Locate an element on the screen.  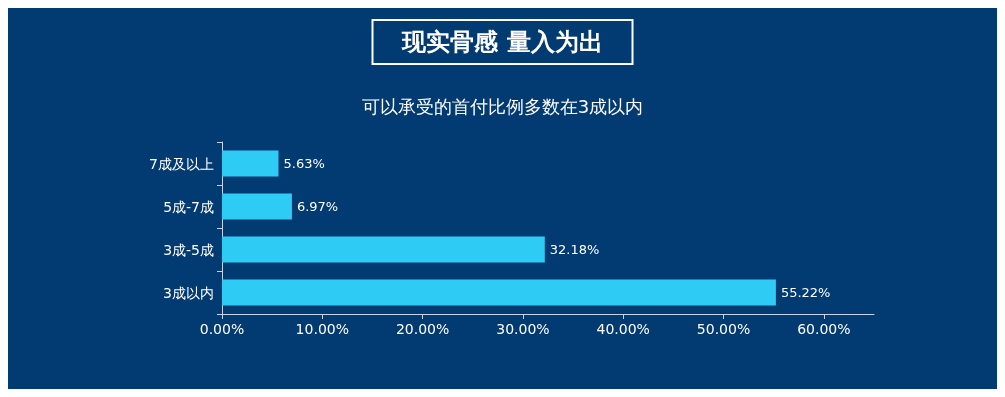
x-tick-label: 50.00% is located at coordinates (723, 329).